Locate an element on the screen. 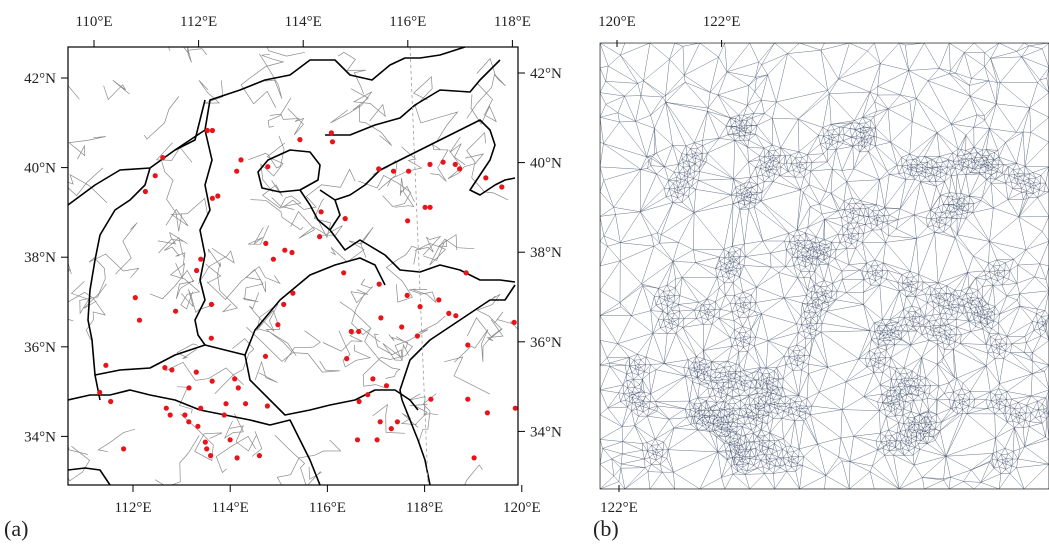 This screenshot has height=549, width=1049. bottom-lon-label: 120°E is located at coordinates (522, 508).